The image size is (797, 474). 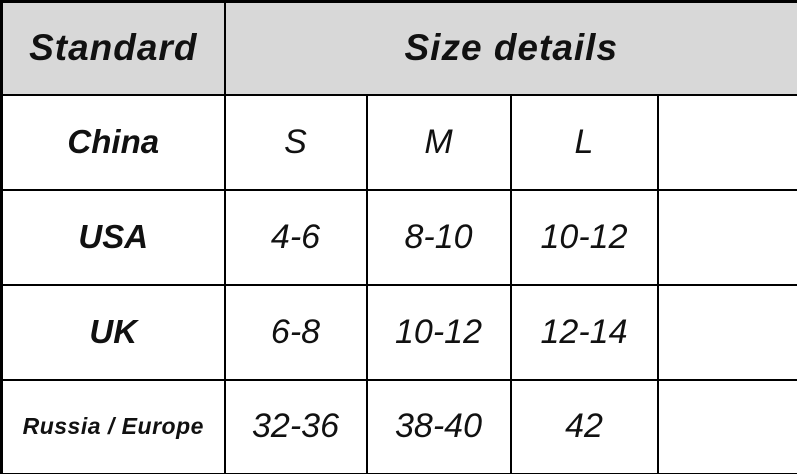 I want to click on size-value-cell: 38-40, so click(x=438, y=426).